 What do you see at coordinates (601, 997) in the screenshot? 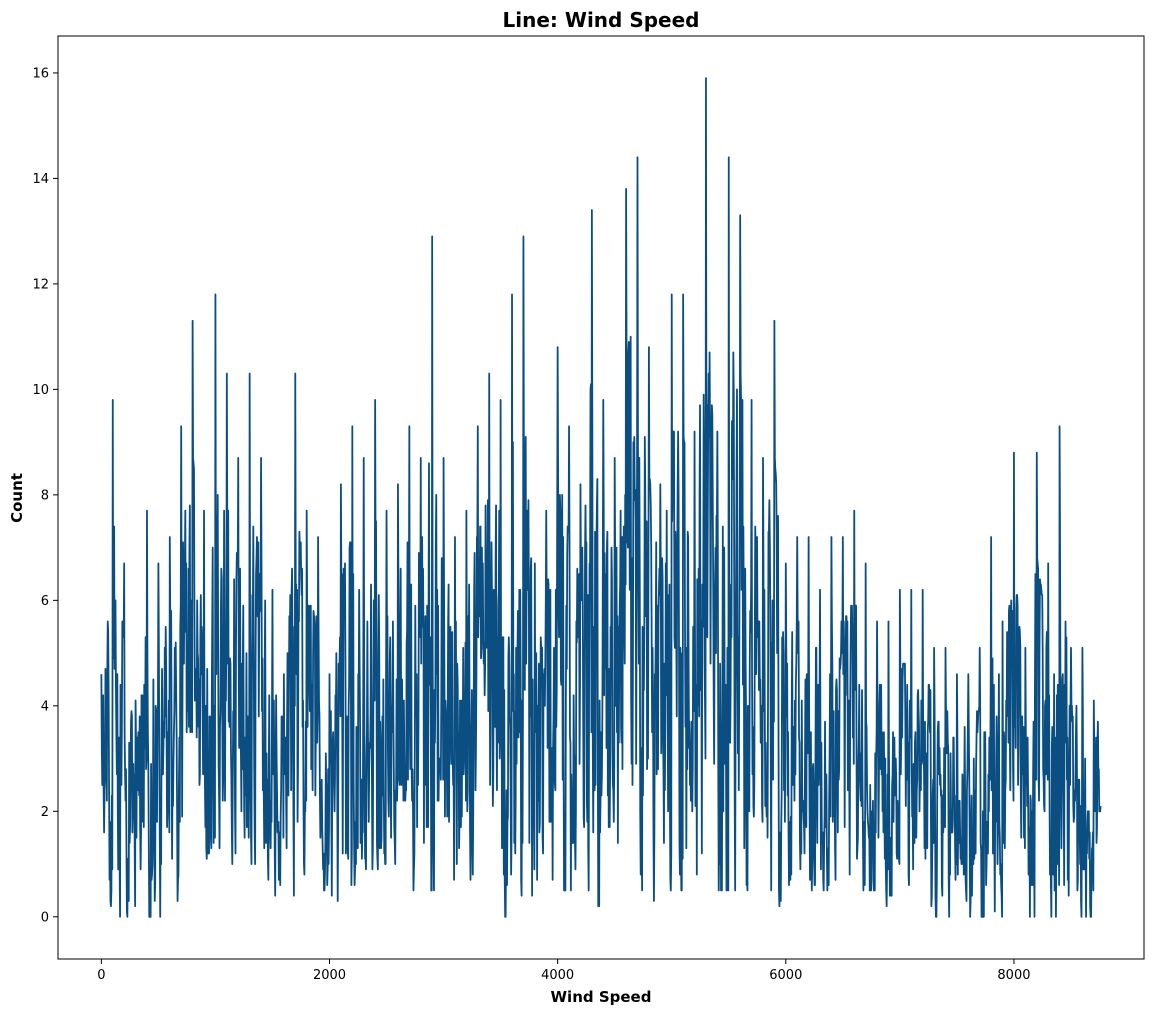
I see `x-axis-label: Wind Speed` at bounding box center [601, 997].